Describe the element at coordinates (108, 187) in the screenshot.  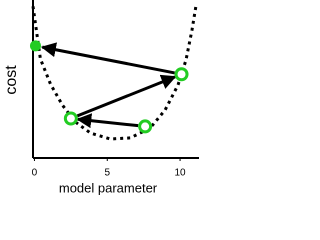
I see `x-axis-label: model parameter` at that location.